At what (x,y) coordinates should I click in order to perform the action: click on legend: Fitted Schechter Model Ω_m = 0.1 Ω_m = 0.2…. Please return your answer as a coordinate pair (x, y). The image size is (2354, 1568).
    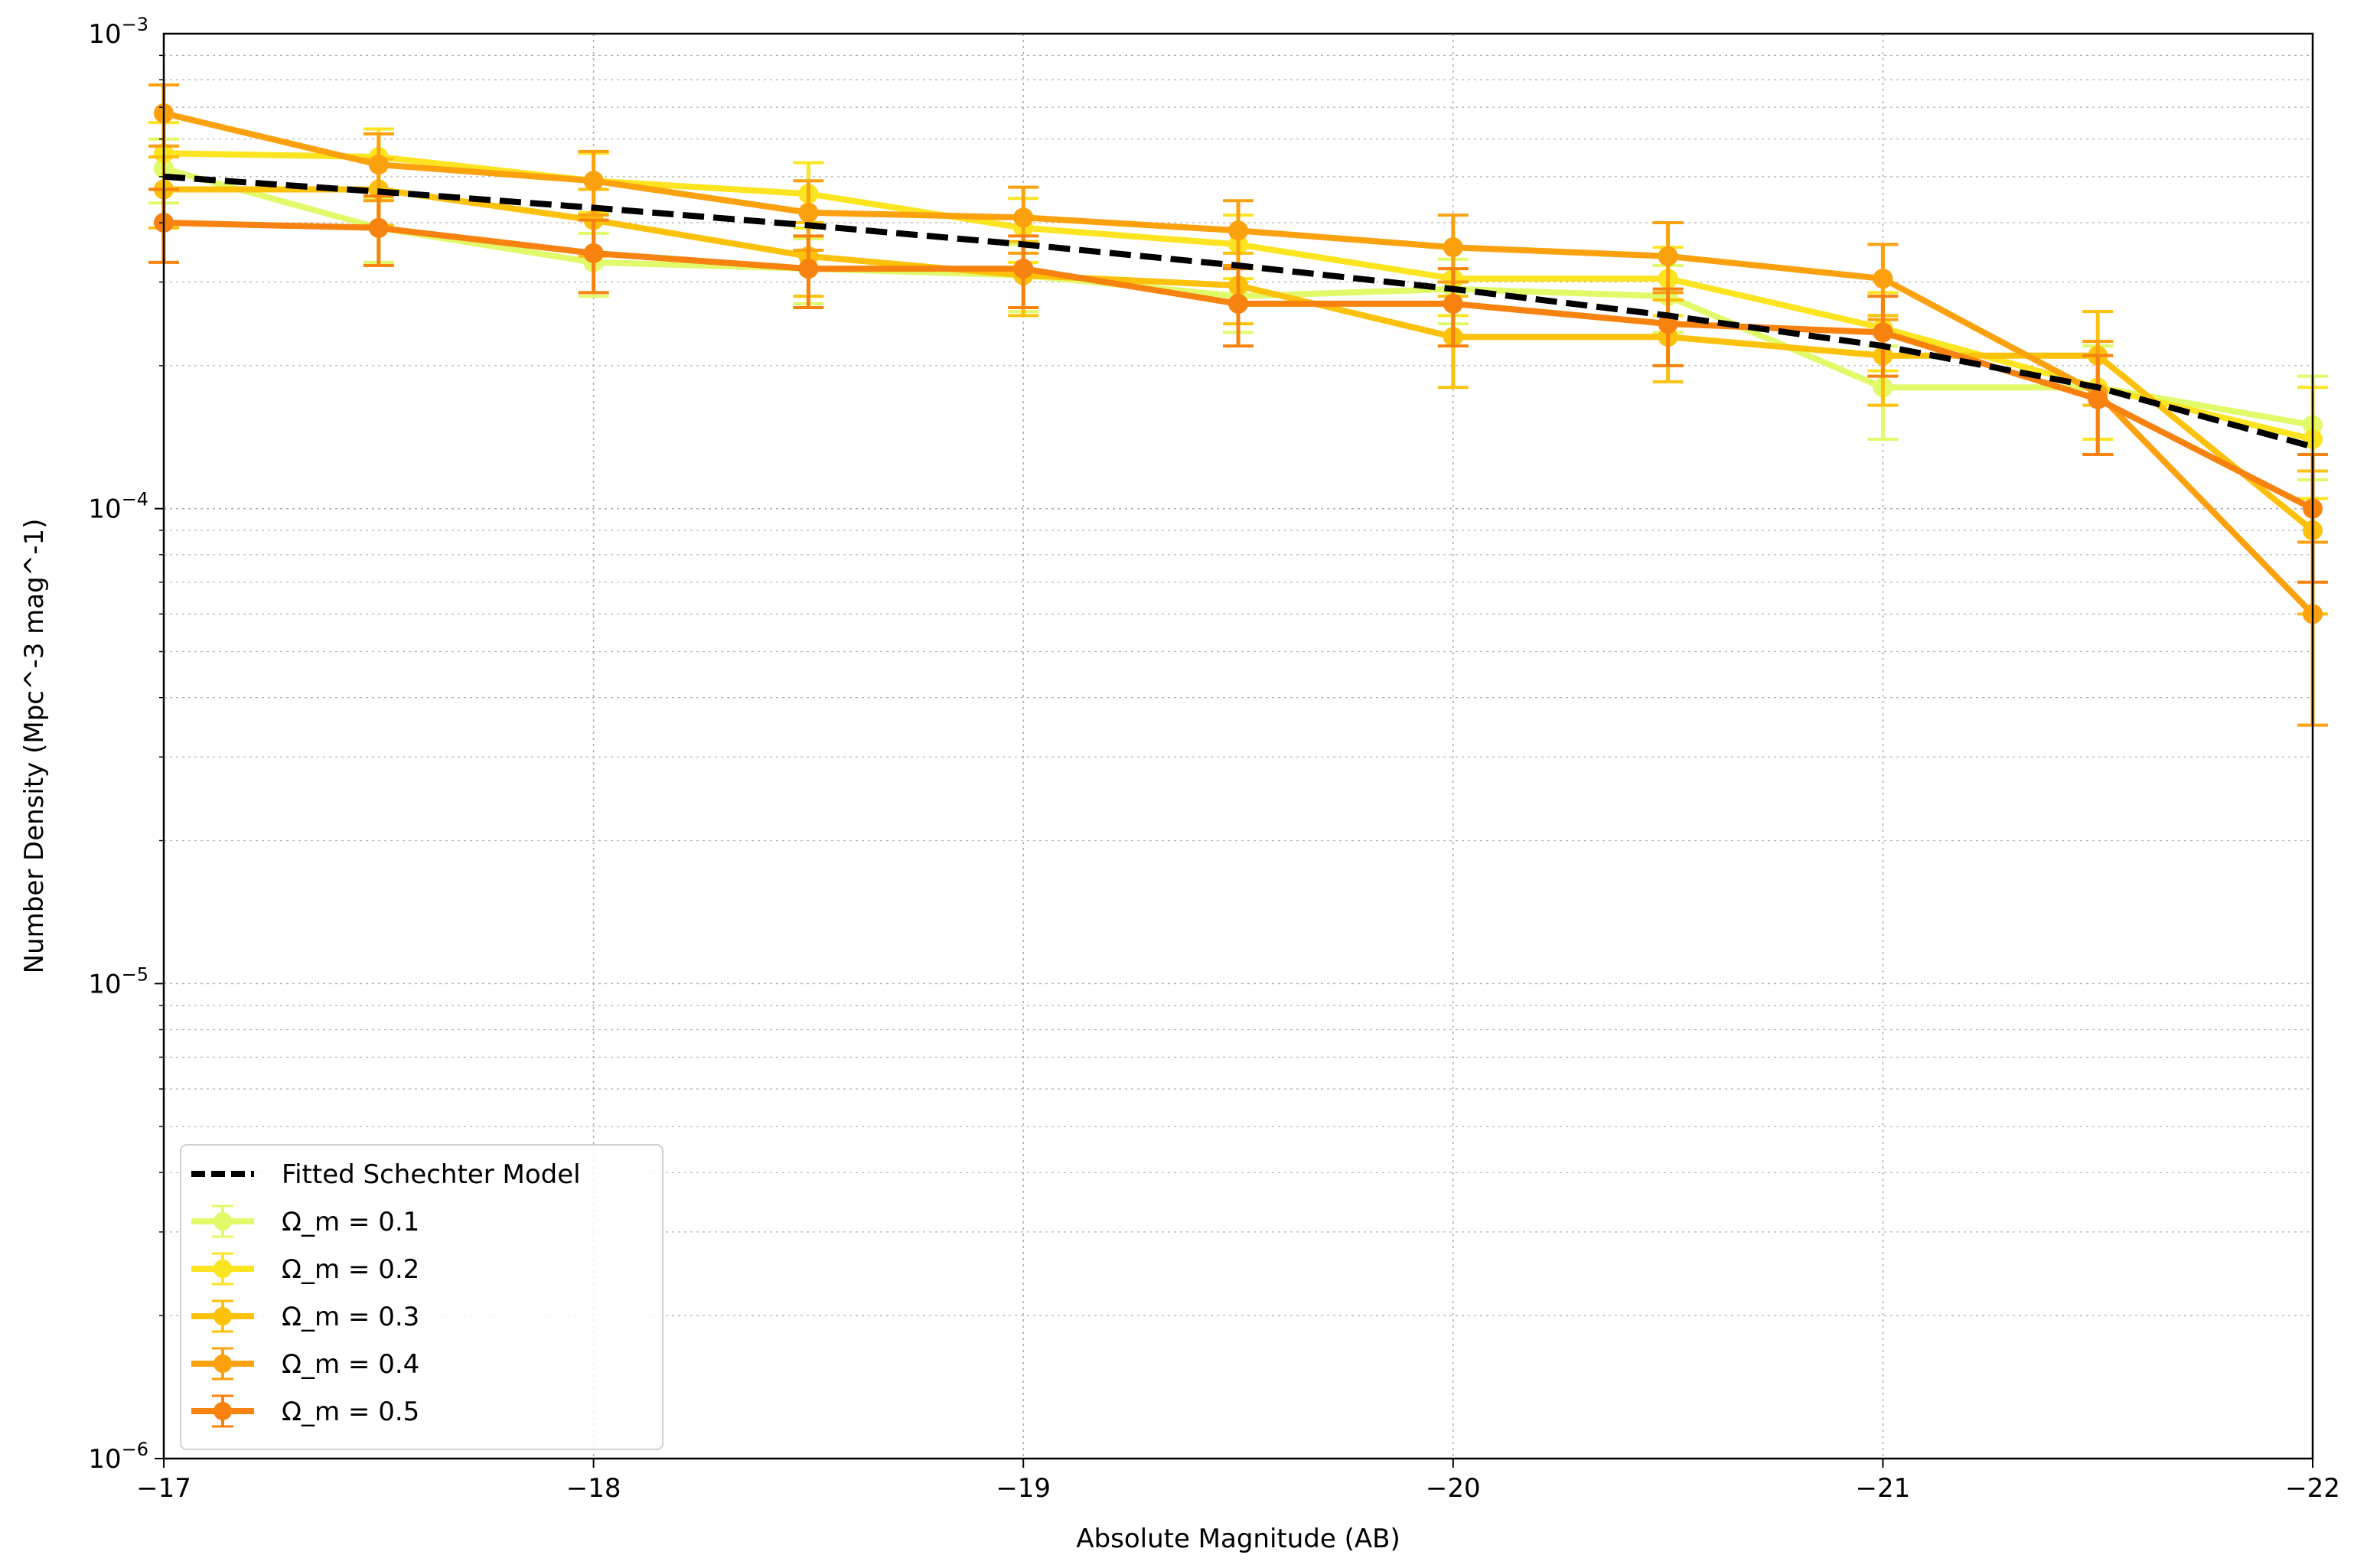
    Looking at the image, I should click on (421, 1297).